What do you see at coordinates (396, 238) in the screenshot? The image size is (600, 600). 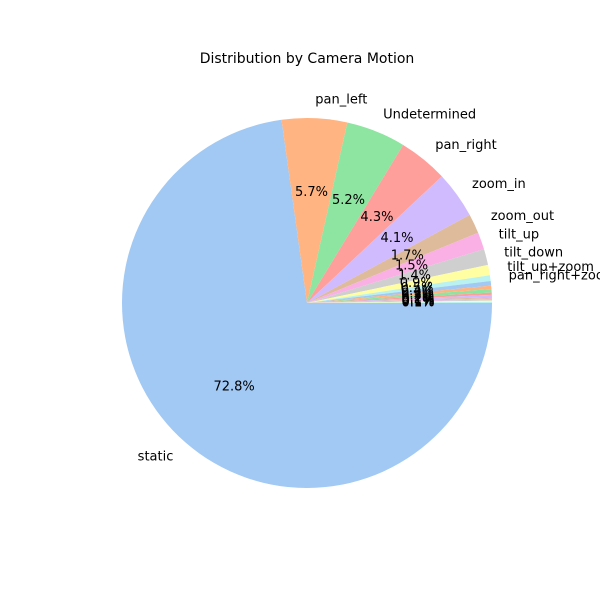 I see `slice-percent-label: 4.1%` at bounding box center [396, 238].